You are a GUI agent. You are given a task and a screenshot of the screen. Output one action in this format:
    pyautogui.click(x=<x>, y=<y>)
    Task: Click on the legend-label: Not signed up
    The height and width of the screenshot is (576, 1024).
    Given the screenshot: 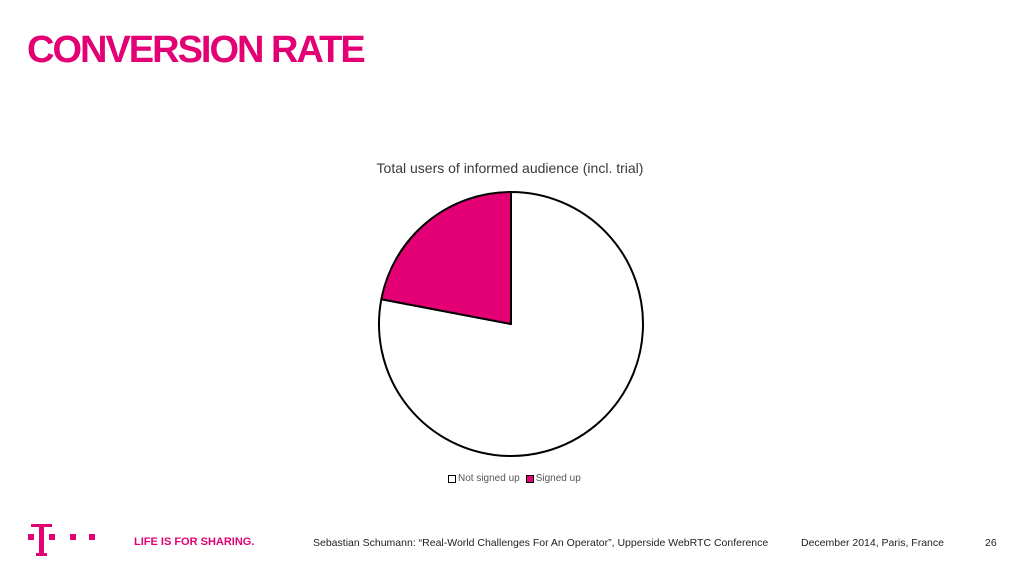 What is the action you would take?
    pyautogui.click(x=489, y=478)
    